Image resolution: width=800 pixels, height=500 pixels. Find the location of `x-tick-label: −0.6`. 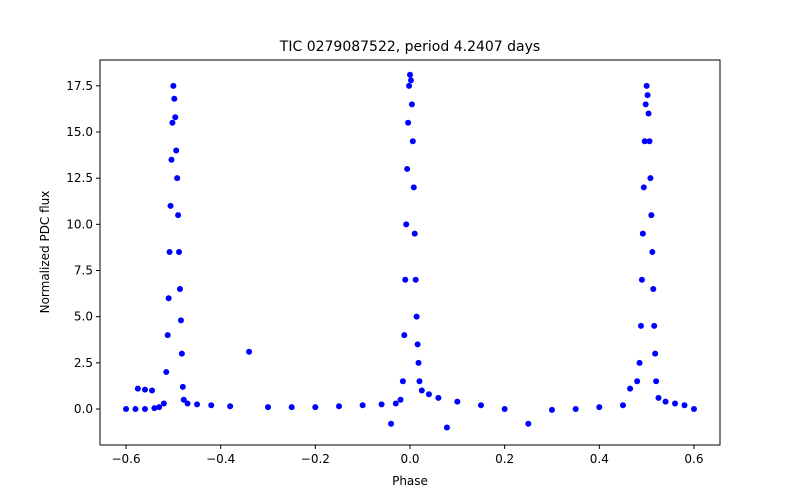

x-tick-label: −0.6 is located at coordinates (125, 459).